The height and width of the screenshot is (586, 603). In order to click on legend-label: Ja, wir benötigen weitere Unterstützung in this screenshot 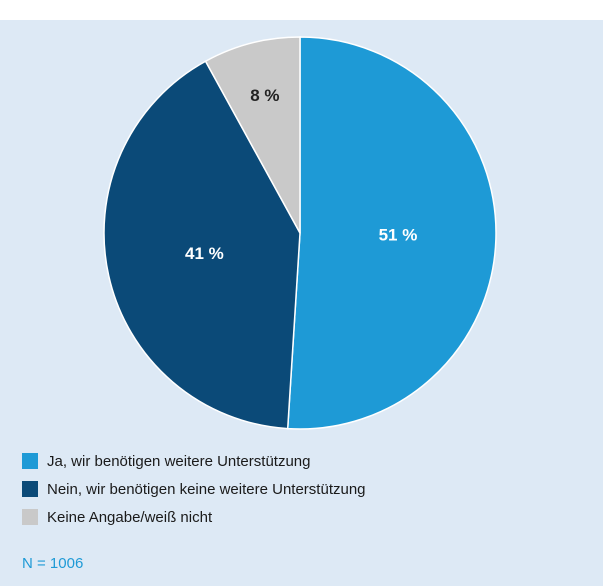, I will do `click(178, 461)`.